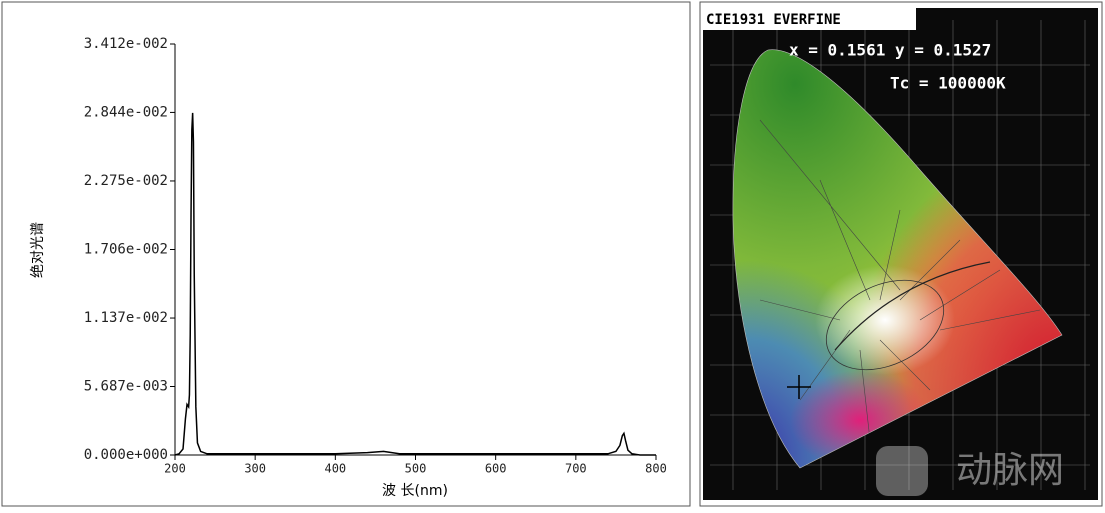 This screenshot has width=1105, height=513. Describe the element at coordinates (799, 387) in the screenshot. I see `chromaticity-marker` at that location.